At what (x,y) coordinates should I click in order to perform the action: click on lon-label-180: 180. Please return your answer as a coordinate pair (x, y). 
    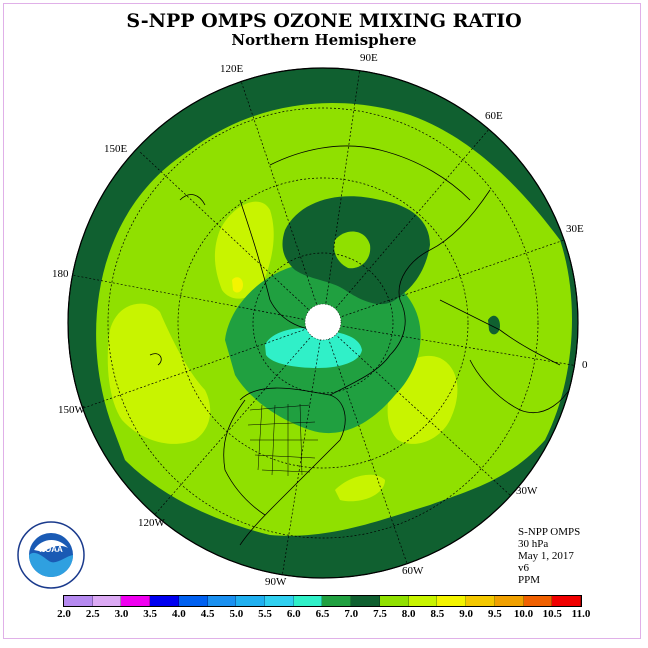
    Looking at the image, I should click on (60, 274).